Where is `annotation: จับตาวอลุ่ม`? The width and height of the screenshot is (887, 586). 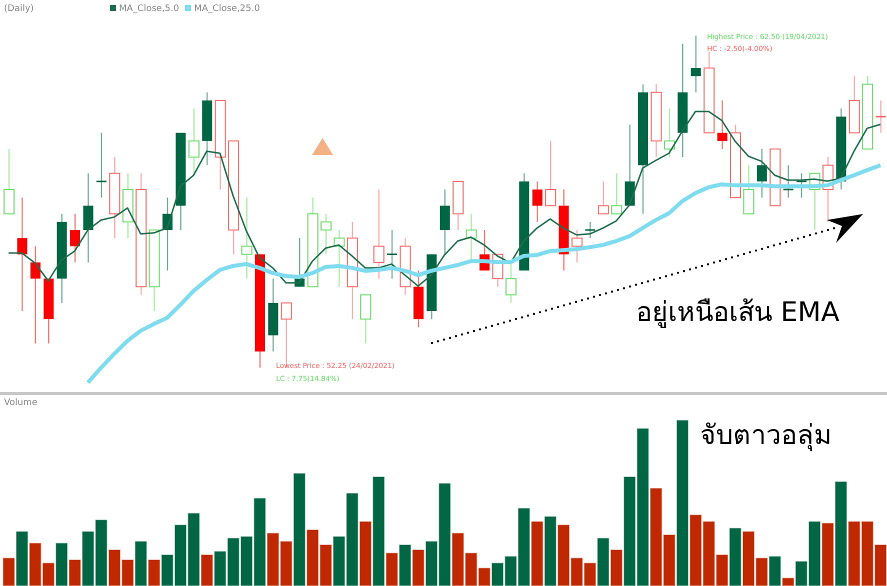
annotation: จับตาวอลุ่ม is located at coordinates (766, 436).